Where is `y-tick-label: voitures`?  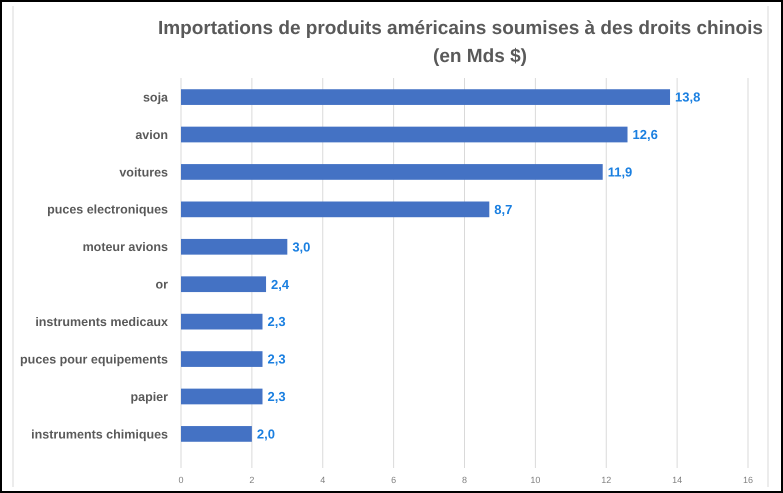 y-tick-label: voitures is located at coordinates (143, 172).